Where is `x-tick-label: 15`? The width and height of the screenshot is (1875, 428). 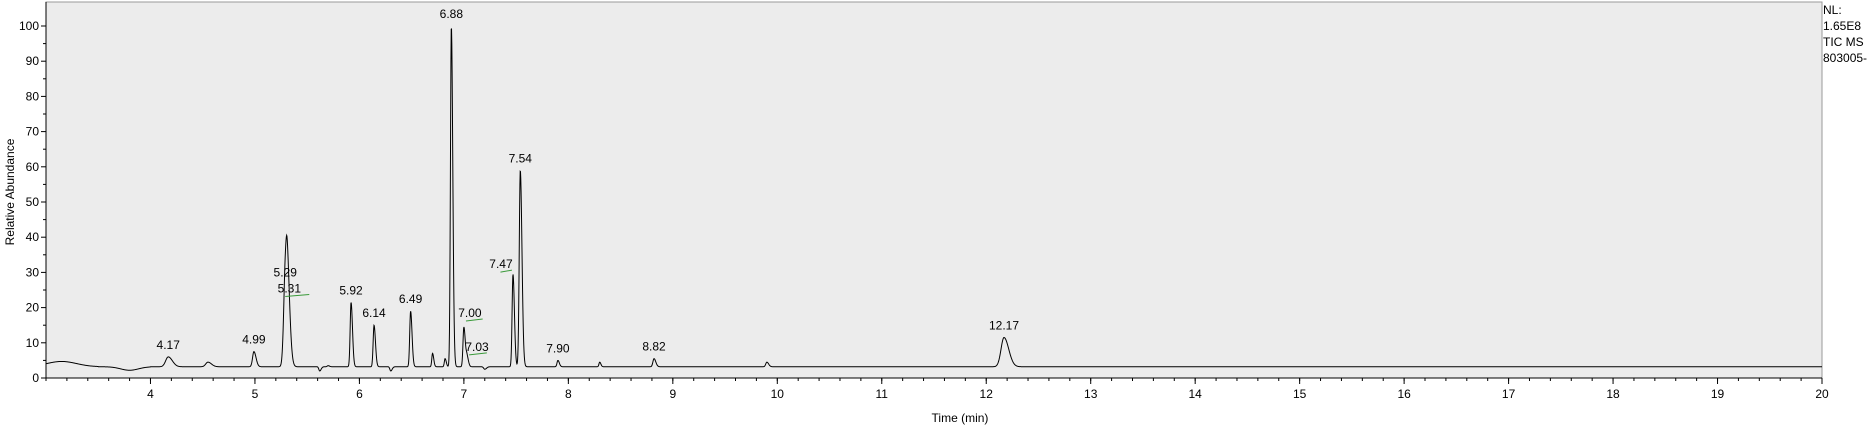 x-tick-label: 15 is located at coordinates (1300, 394).